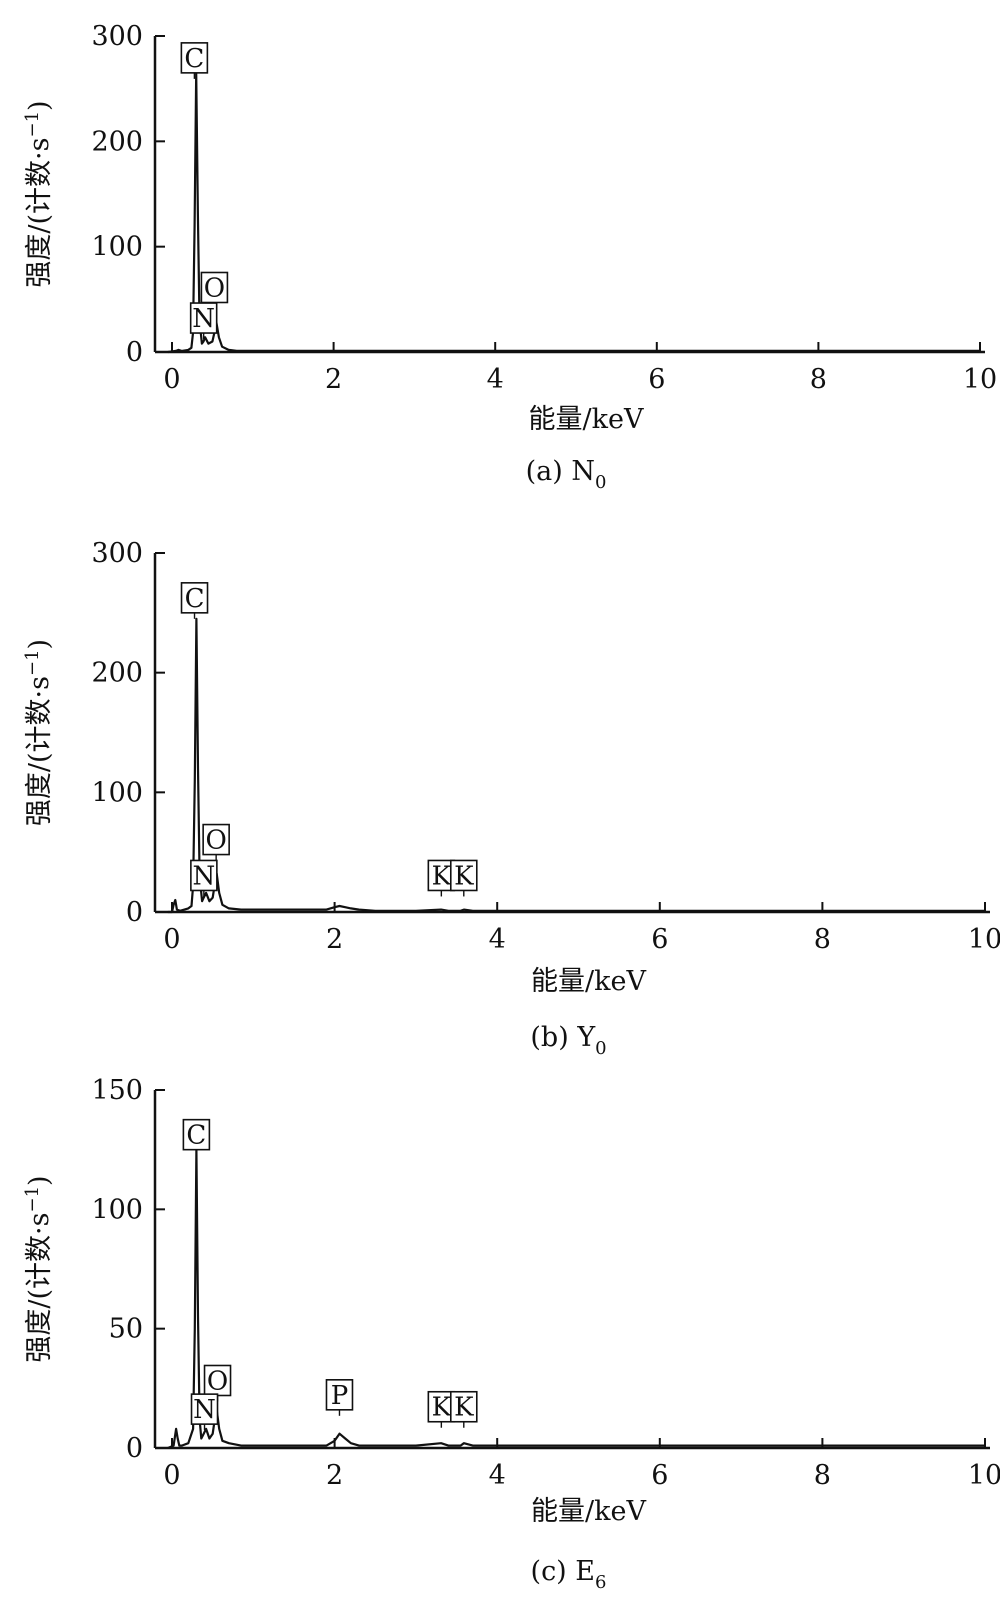 This screenshot has width=1000, height=1604. I want to click on panel-caption-main: (a) N, so click(560, 471).